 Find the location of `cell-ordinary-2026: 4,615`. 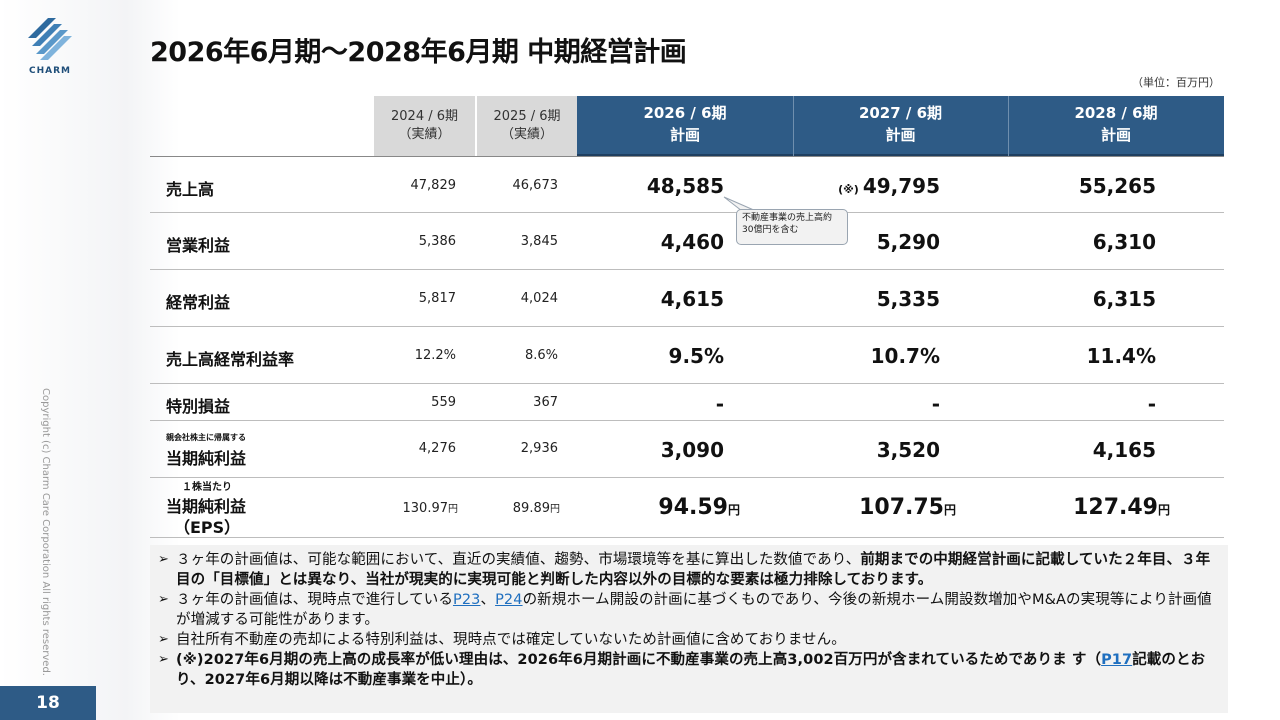

cell-ordinary-2026: 4,615 is located at coordinates (692, 299).